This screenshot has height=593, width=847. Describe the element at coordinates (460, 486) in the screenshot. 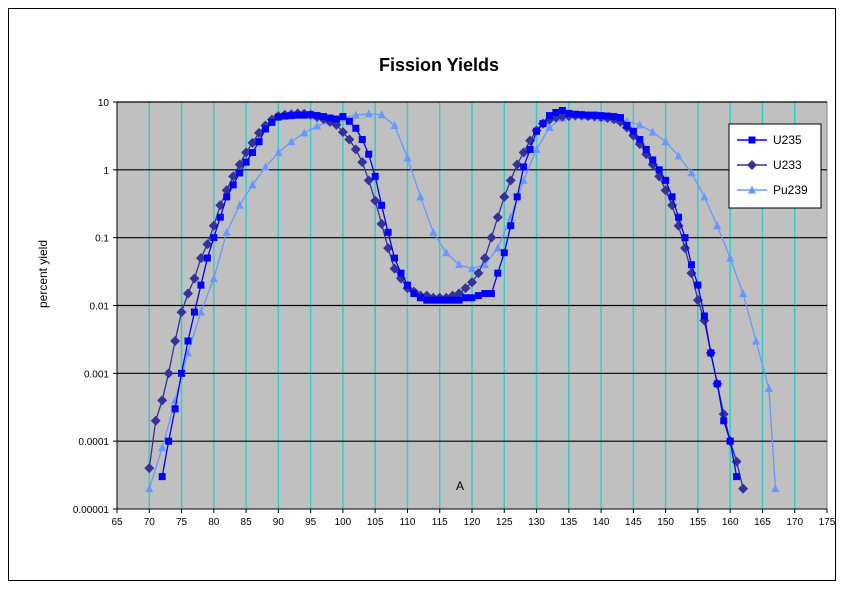

I see `x-axis-label: A` at that location.